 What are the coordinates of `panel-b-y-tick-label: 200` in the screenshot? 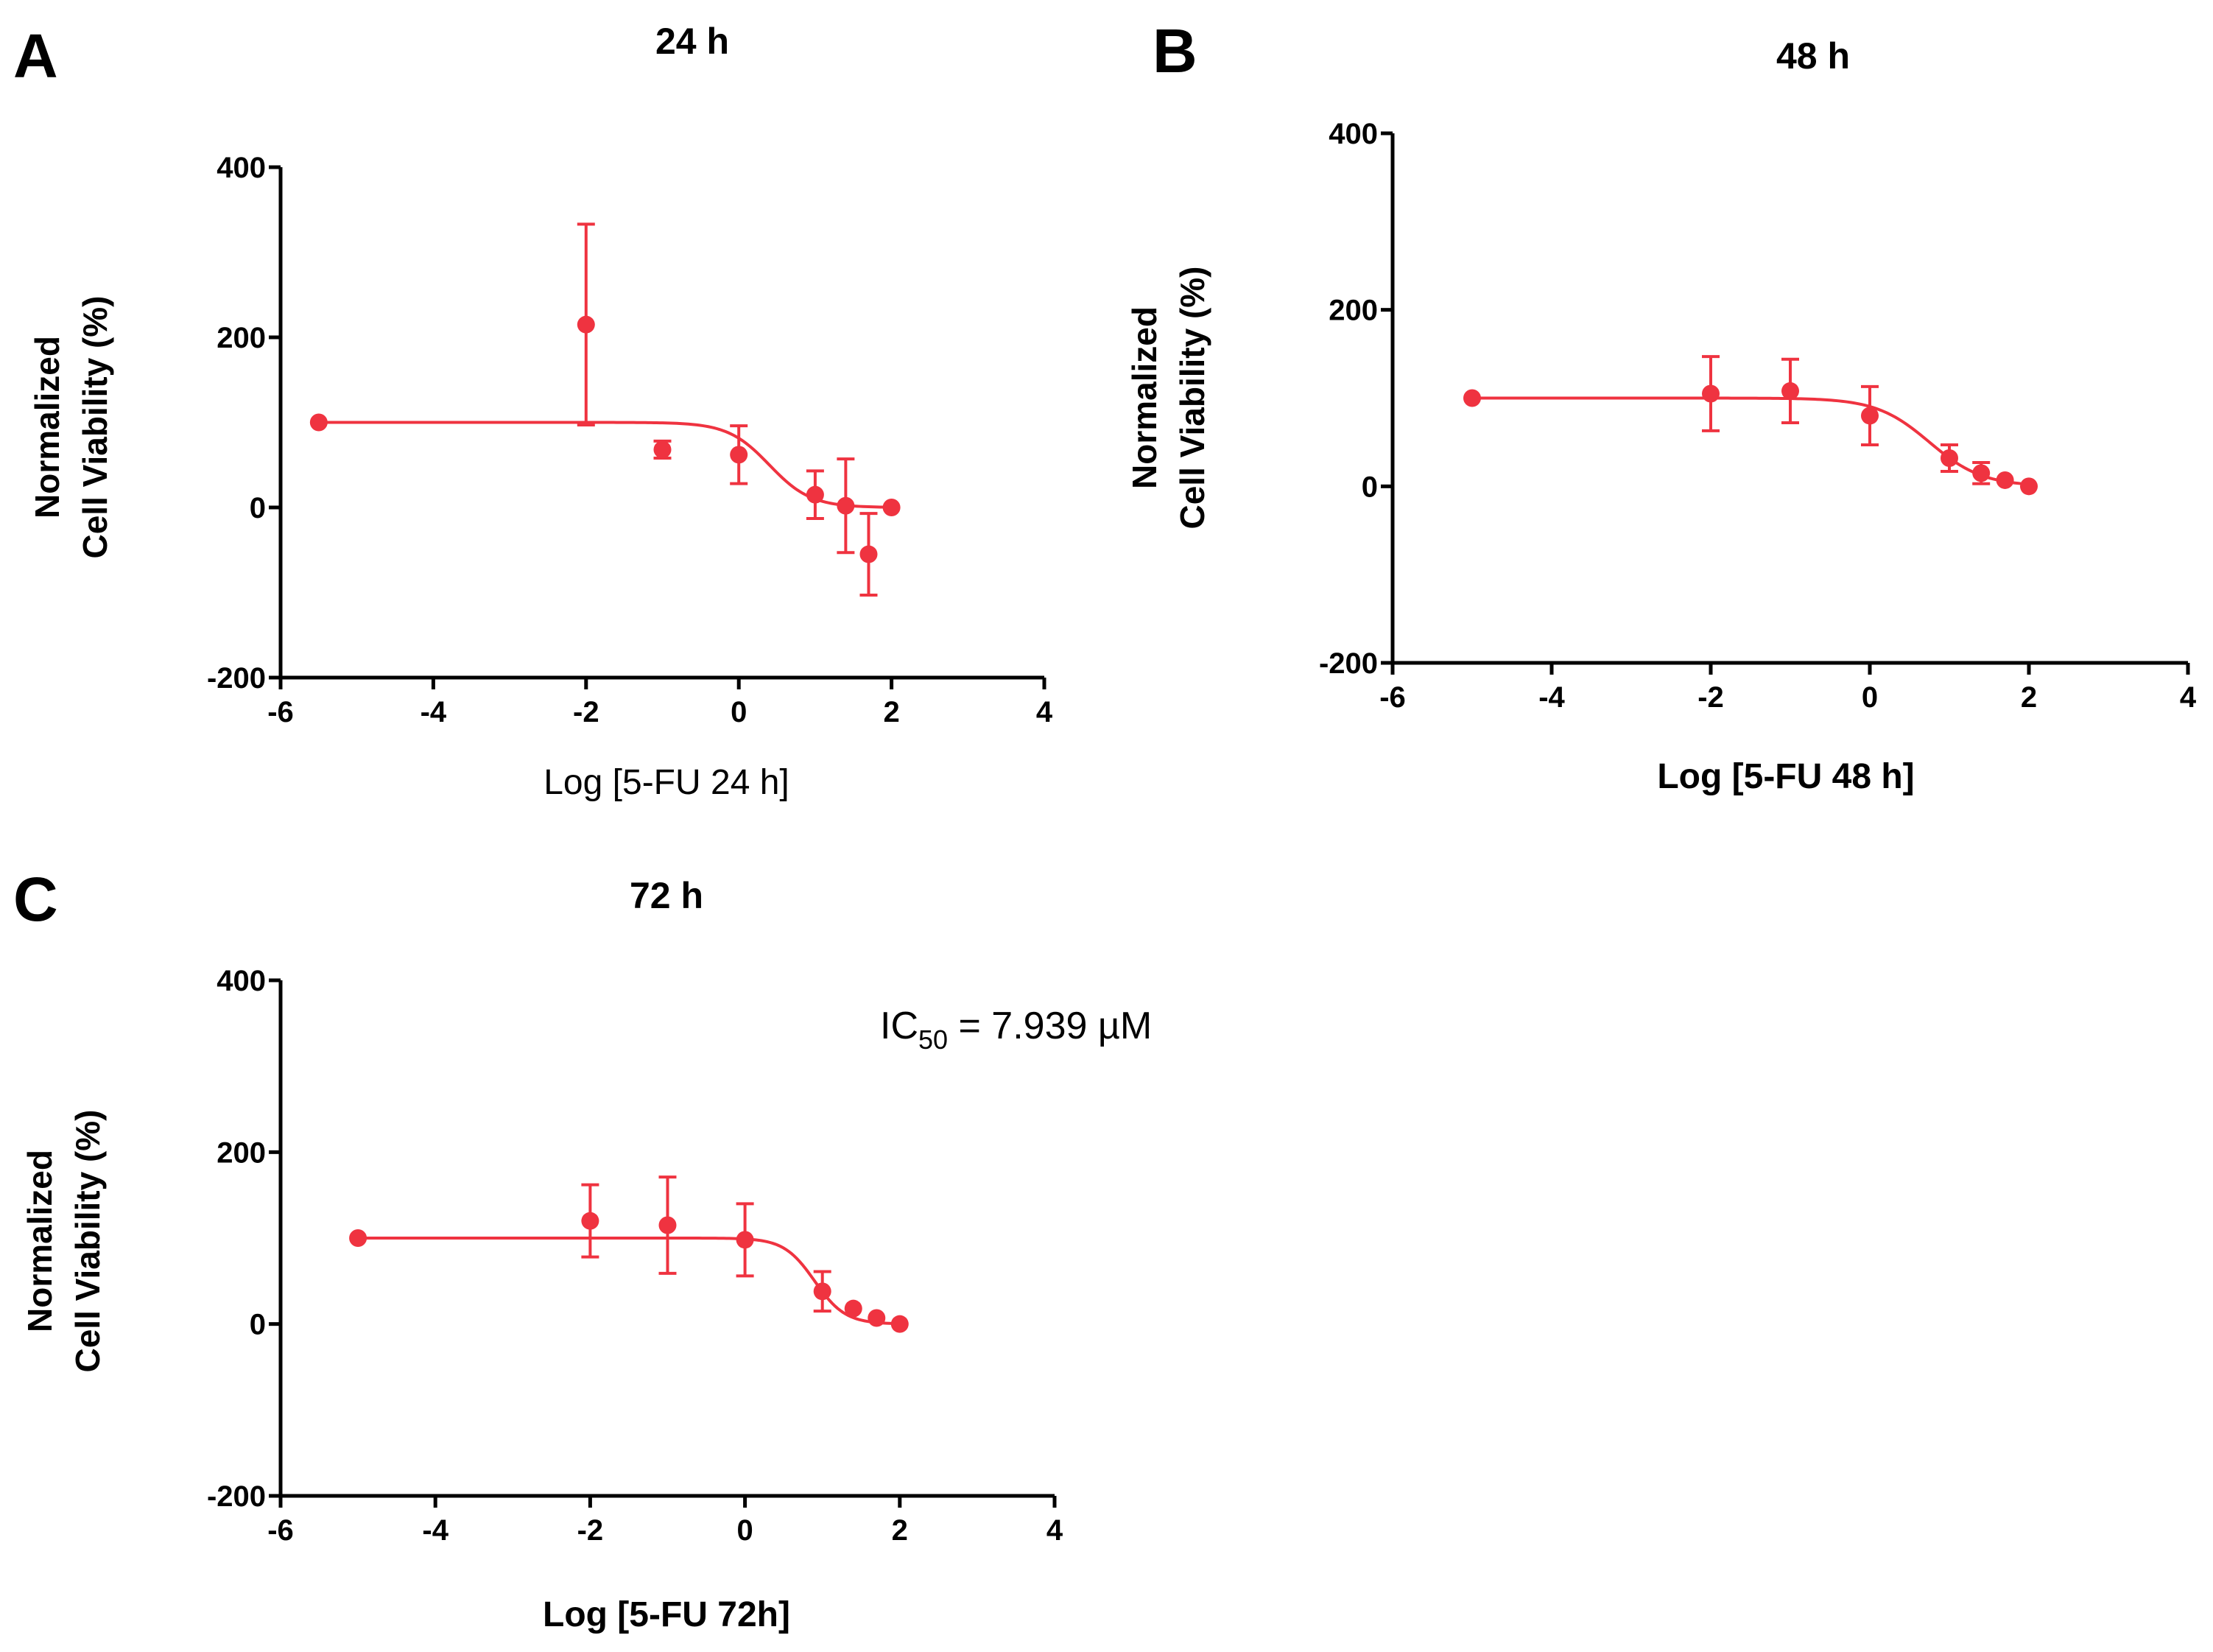 It's located at (1353, 311).